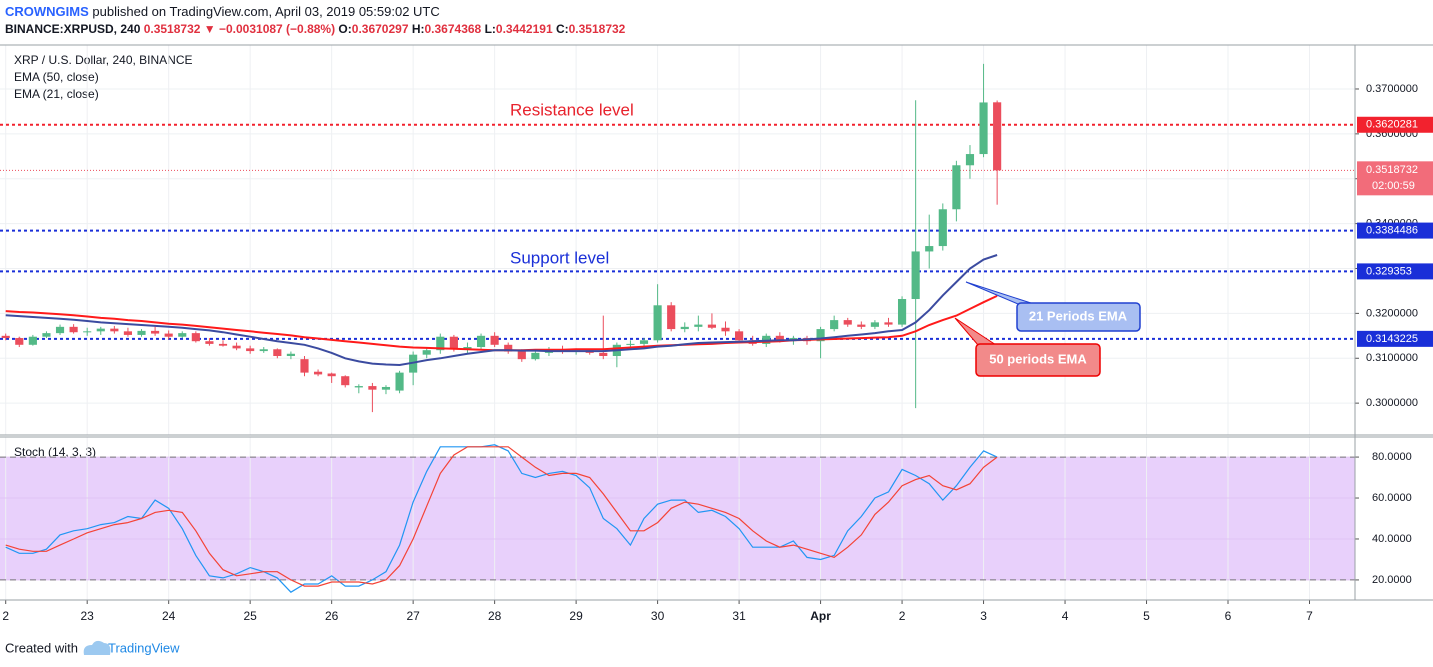  I want to click on quote-part: ▼, so click(211, 29).